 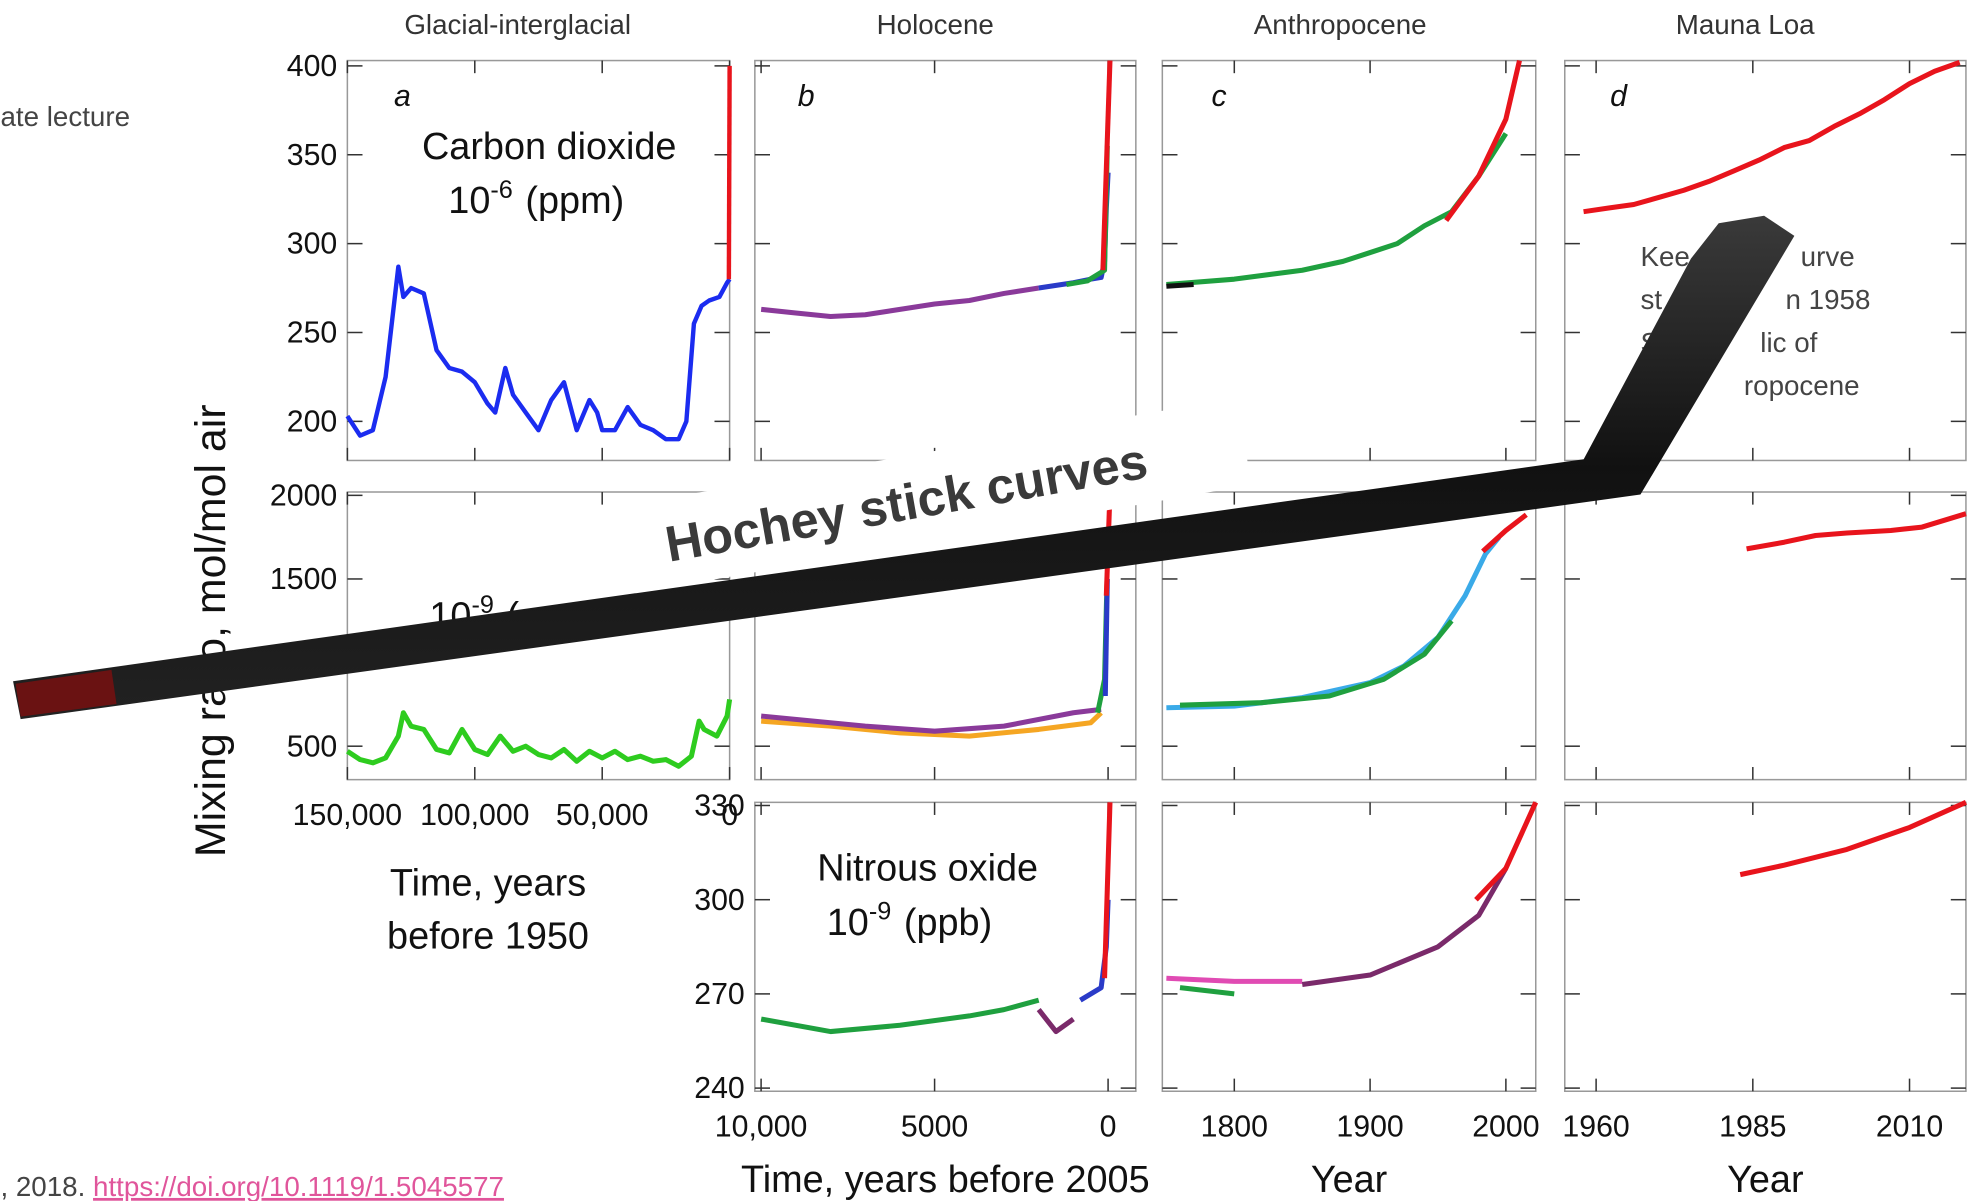 I want to click on keeling-fragment: st, so click(x=1651, y=299).